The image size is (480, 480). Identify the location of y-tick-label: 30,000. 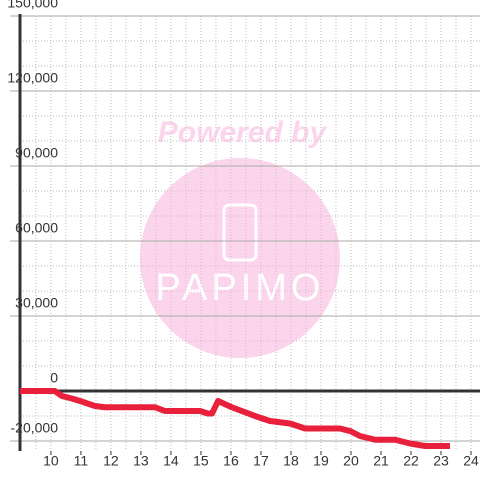
(36, 303).